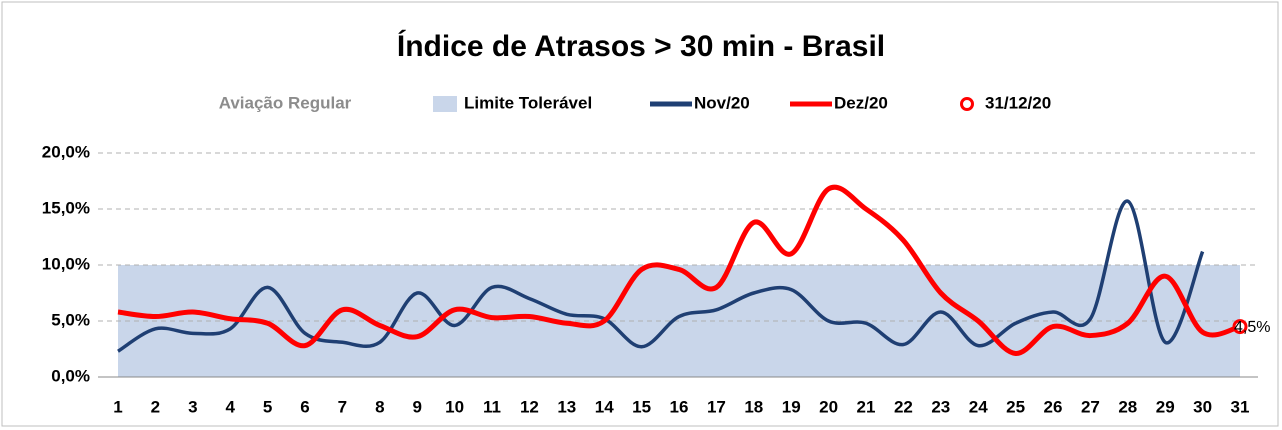 The width and height of the screenshot is (1282, 430). Describe the element at coordinates (304, 406) in the screenshot. I see `x-tick-label: 6` at that location.